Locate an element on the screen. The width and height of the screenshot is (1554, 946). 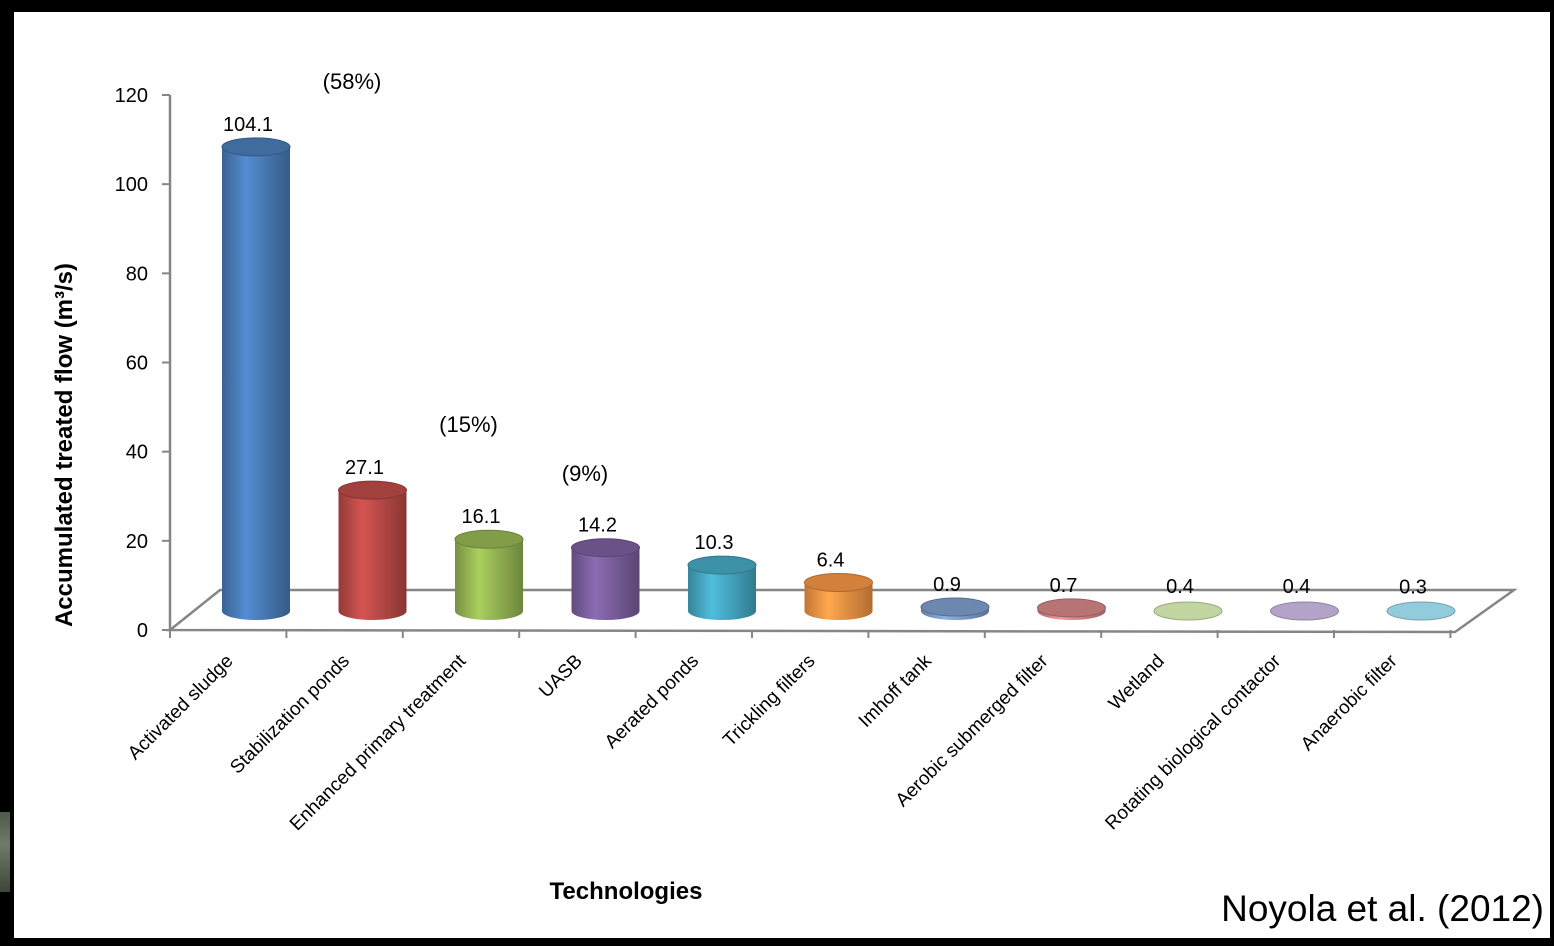
value-label: 104.1 is located at coordinates (248, 125).